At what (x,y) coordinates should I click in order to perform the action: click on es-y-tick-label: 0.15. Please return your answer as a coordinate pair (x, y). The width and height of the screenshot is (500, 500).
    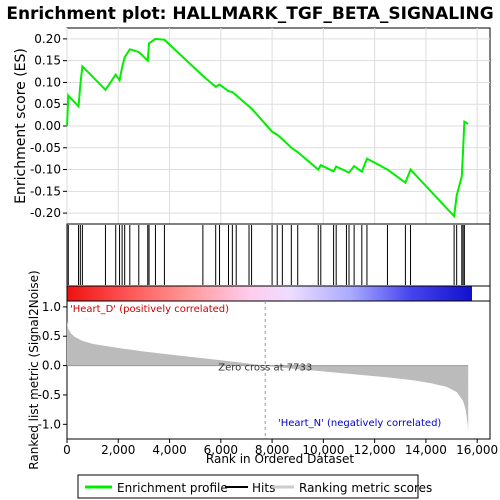
    Looking at the image, I should click on (47, 61).